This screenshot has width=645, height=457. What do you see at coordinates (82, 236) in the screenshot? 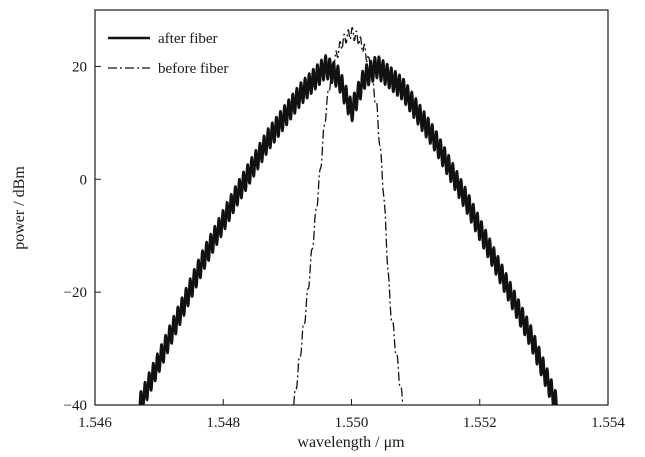
I see `y-axis: −40 −20 0 20` at bounding box center [82, 236].